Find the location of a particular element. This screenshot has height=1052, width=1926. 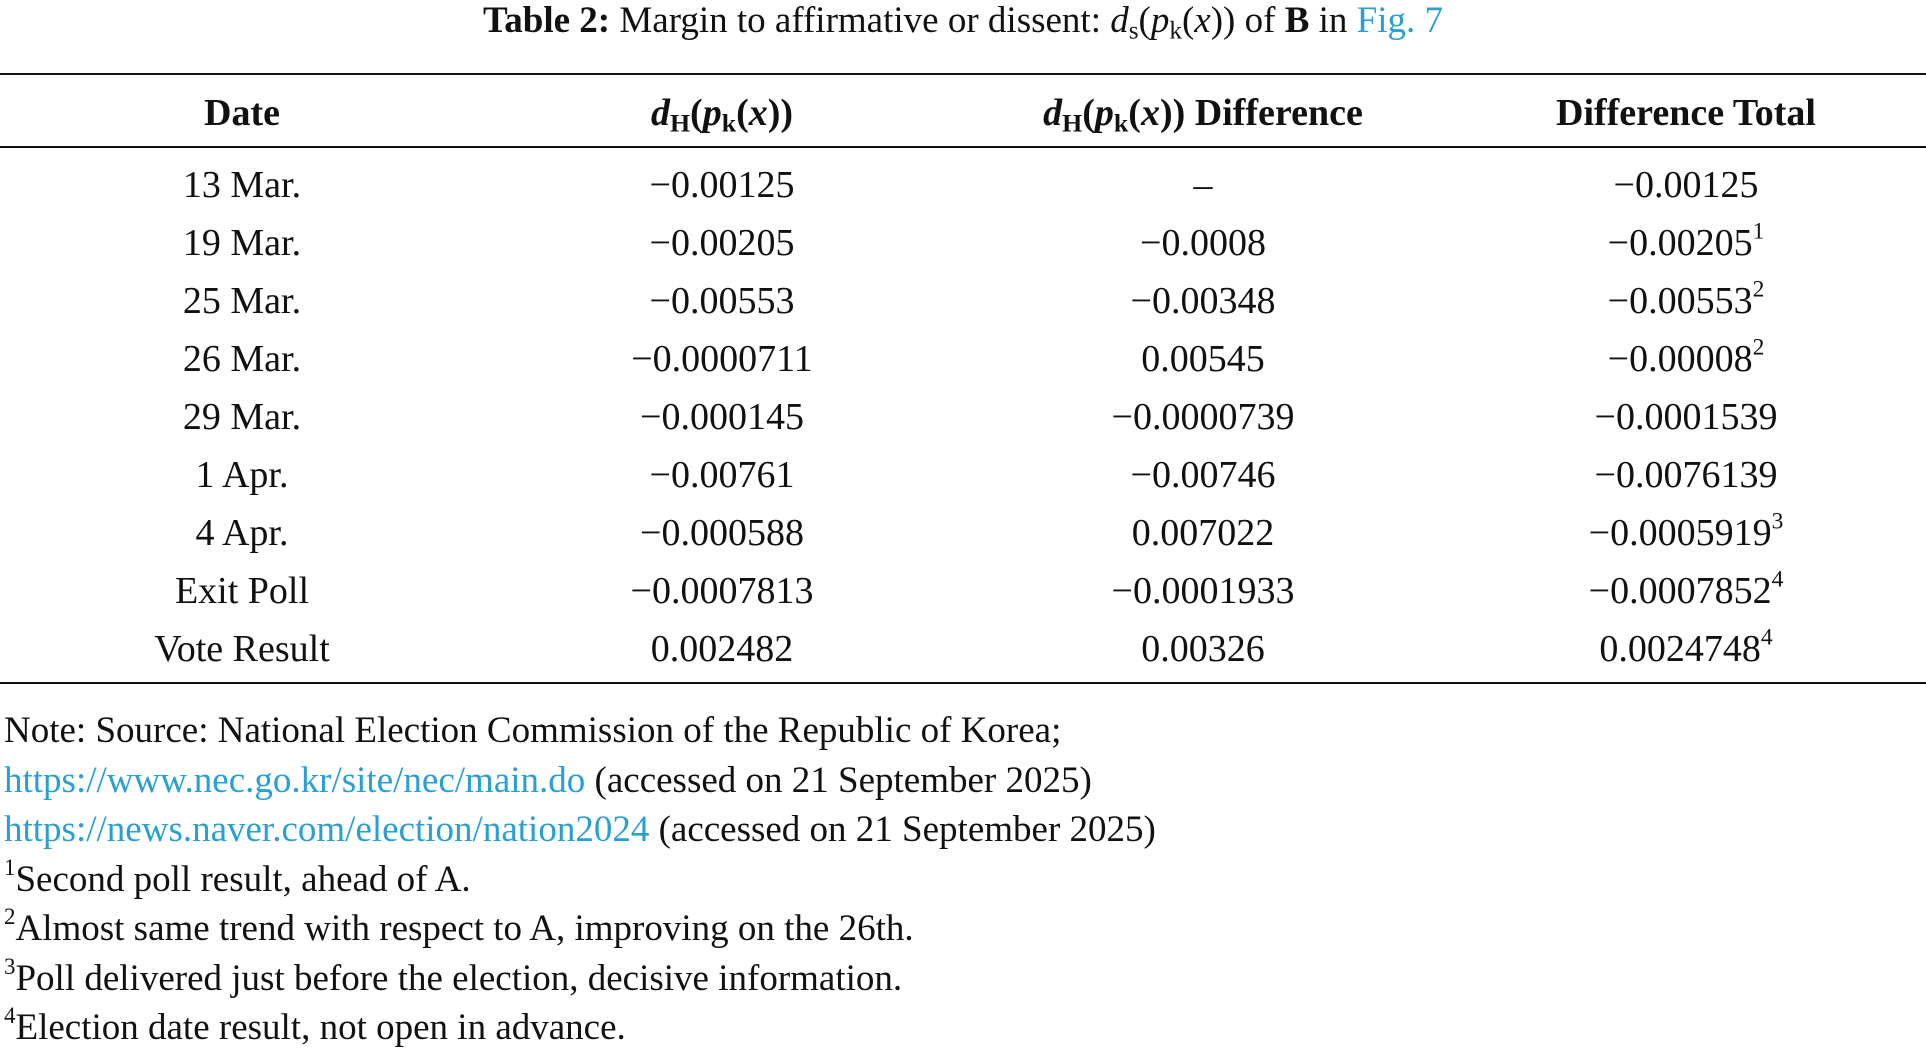

superscript: 2 is located at coordinates (1758, 289).